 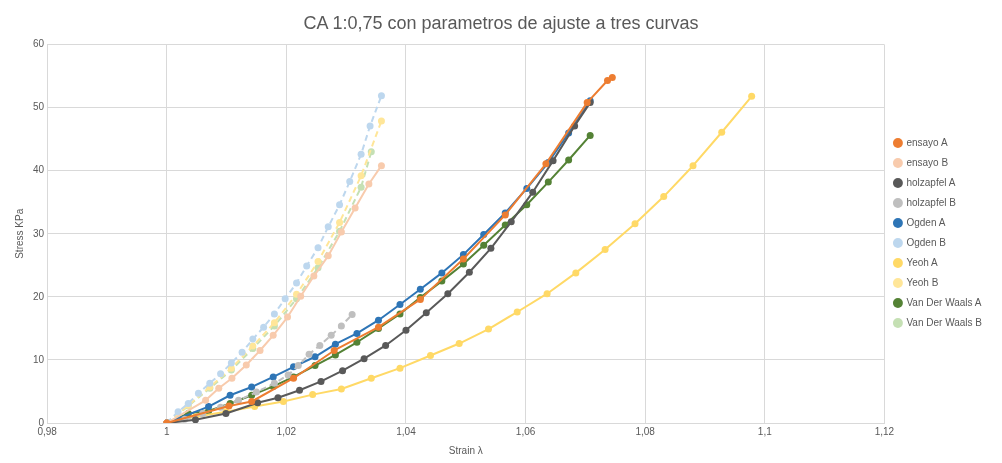 I want to click on legend-label: ensayo B, so click(x=927, y=162).